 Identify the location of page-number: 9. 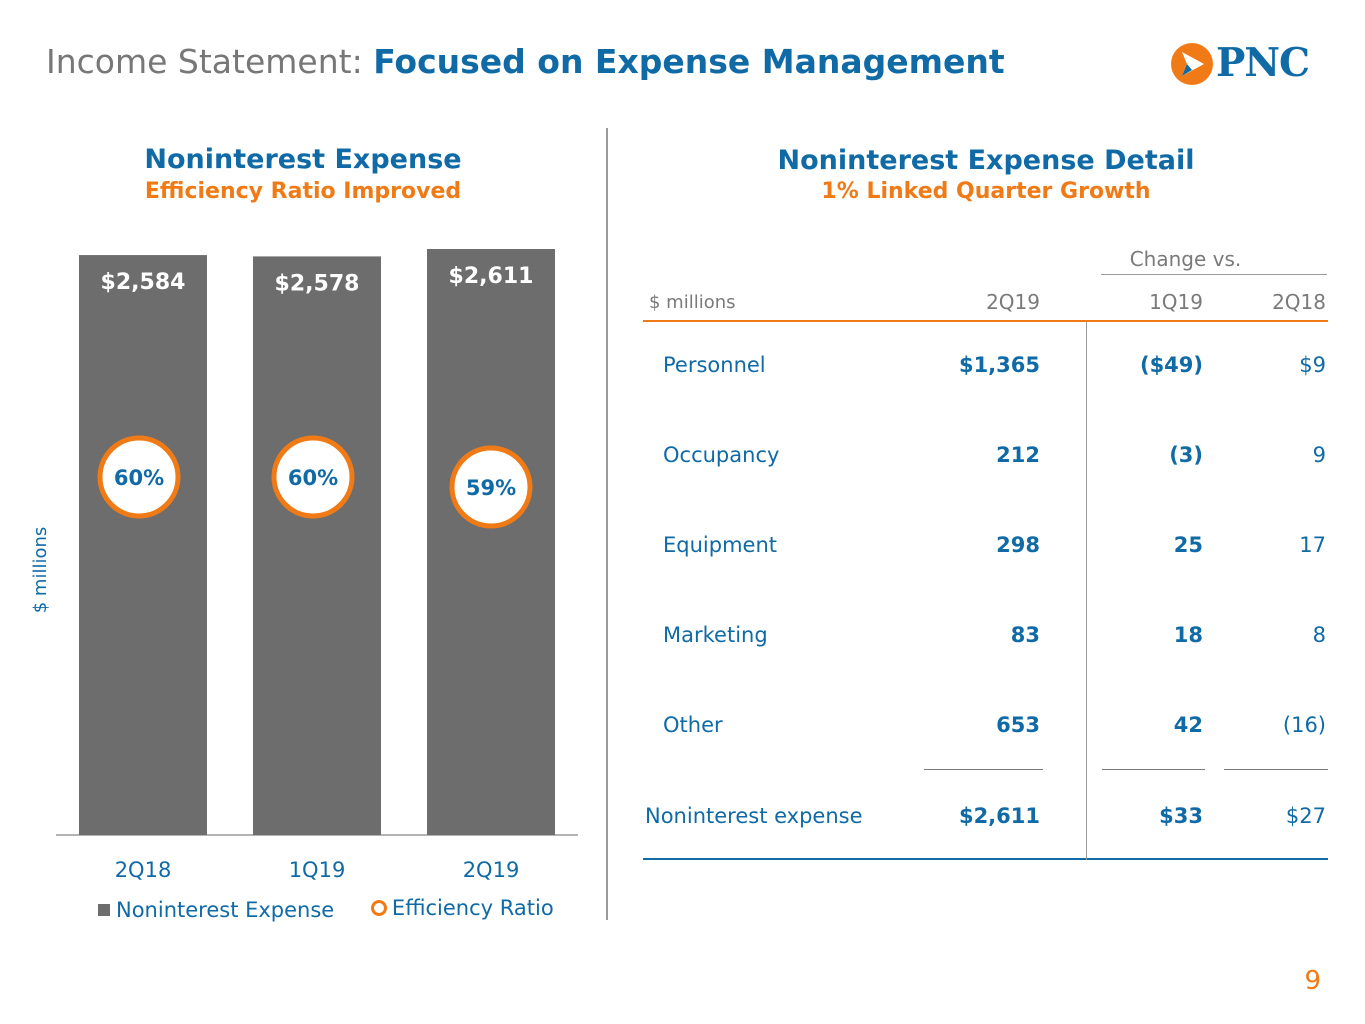
(1312, 981).